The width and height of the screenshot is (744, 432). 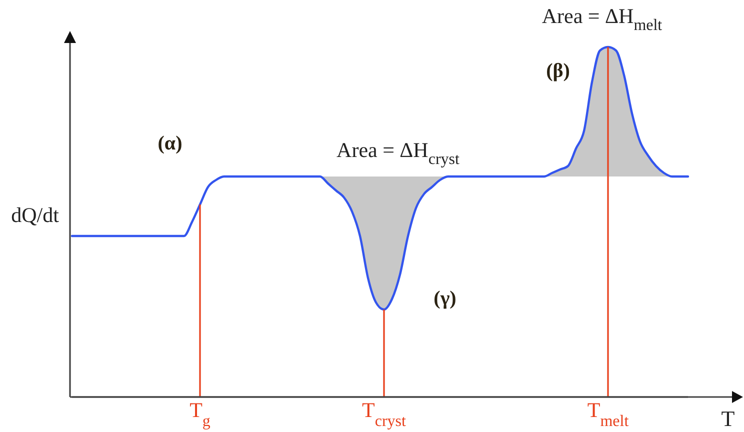 I want to click on annotation: Area = ΔH$_{melt}$, so click(x=602, y=19).